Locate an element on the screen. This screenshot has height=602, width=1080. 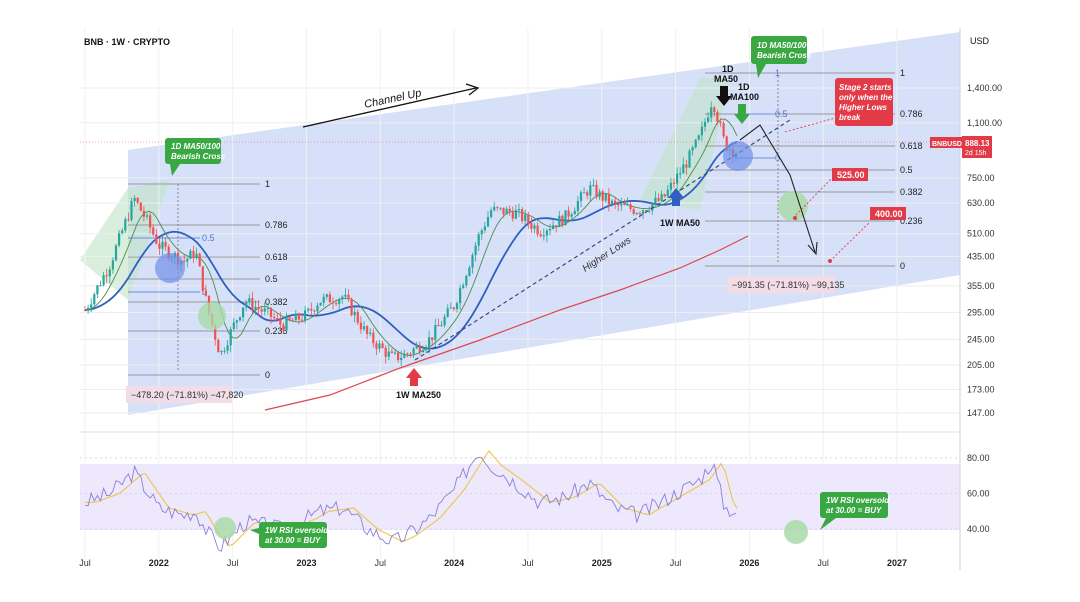
target-525-box is located at coordinates (850, 174).